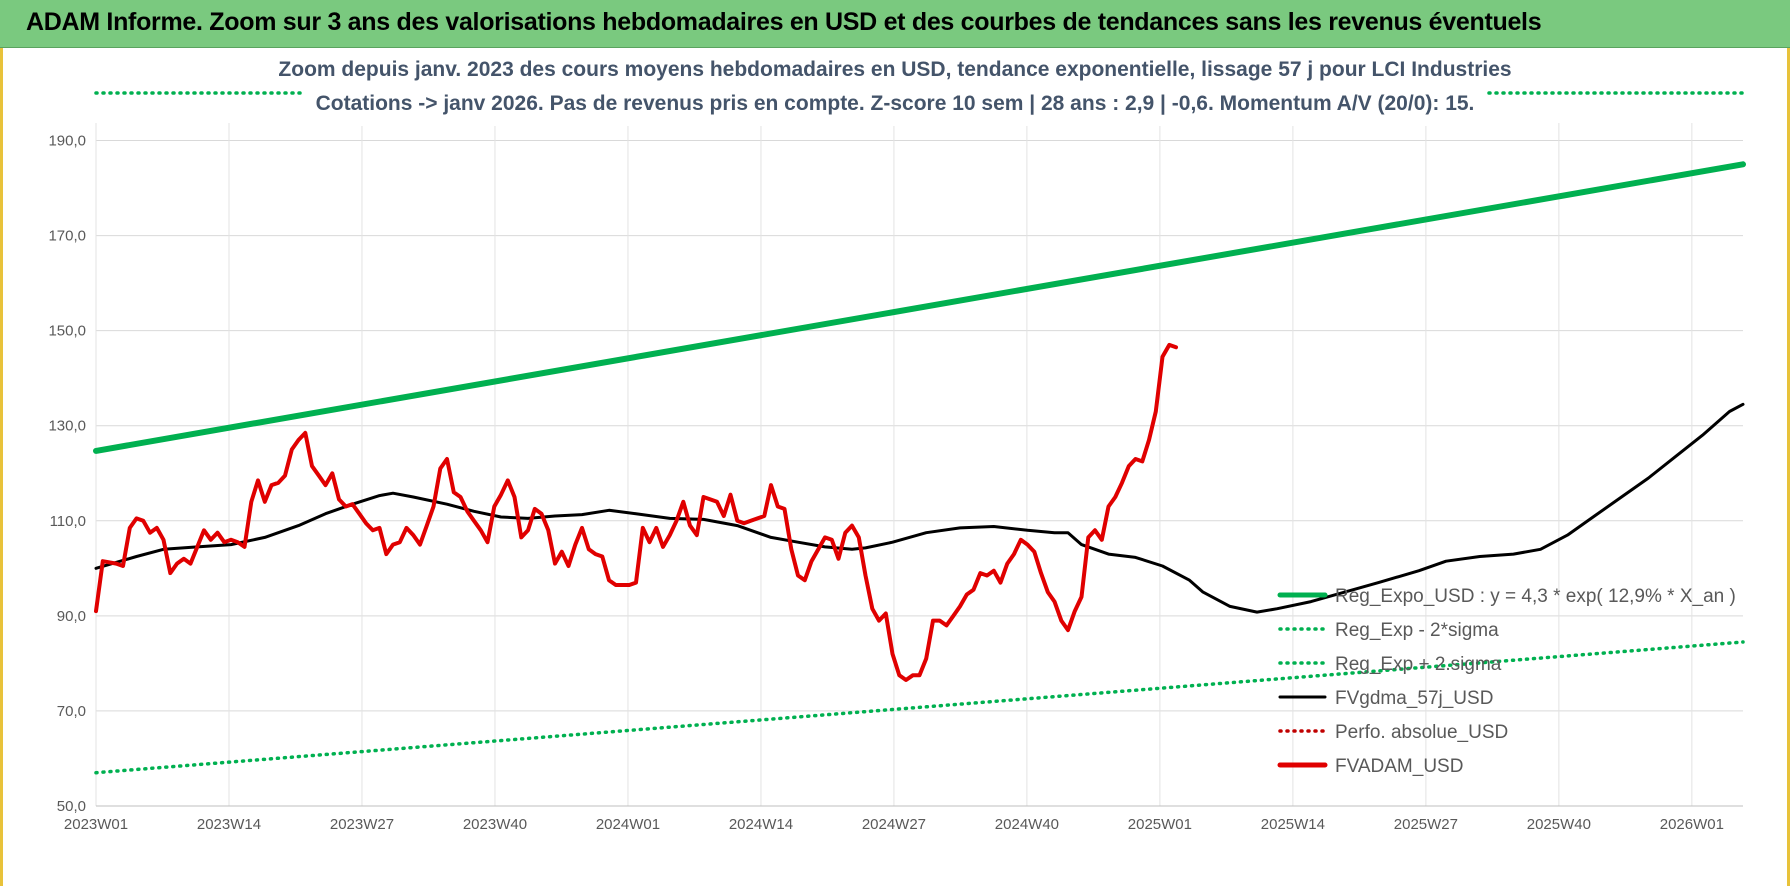 The height and width of the screenshot is (886, 1790). I want to click on x-tick-label: 2023W27, so click(362, 824).